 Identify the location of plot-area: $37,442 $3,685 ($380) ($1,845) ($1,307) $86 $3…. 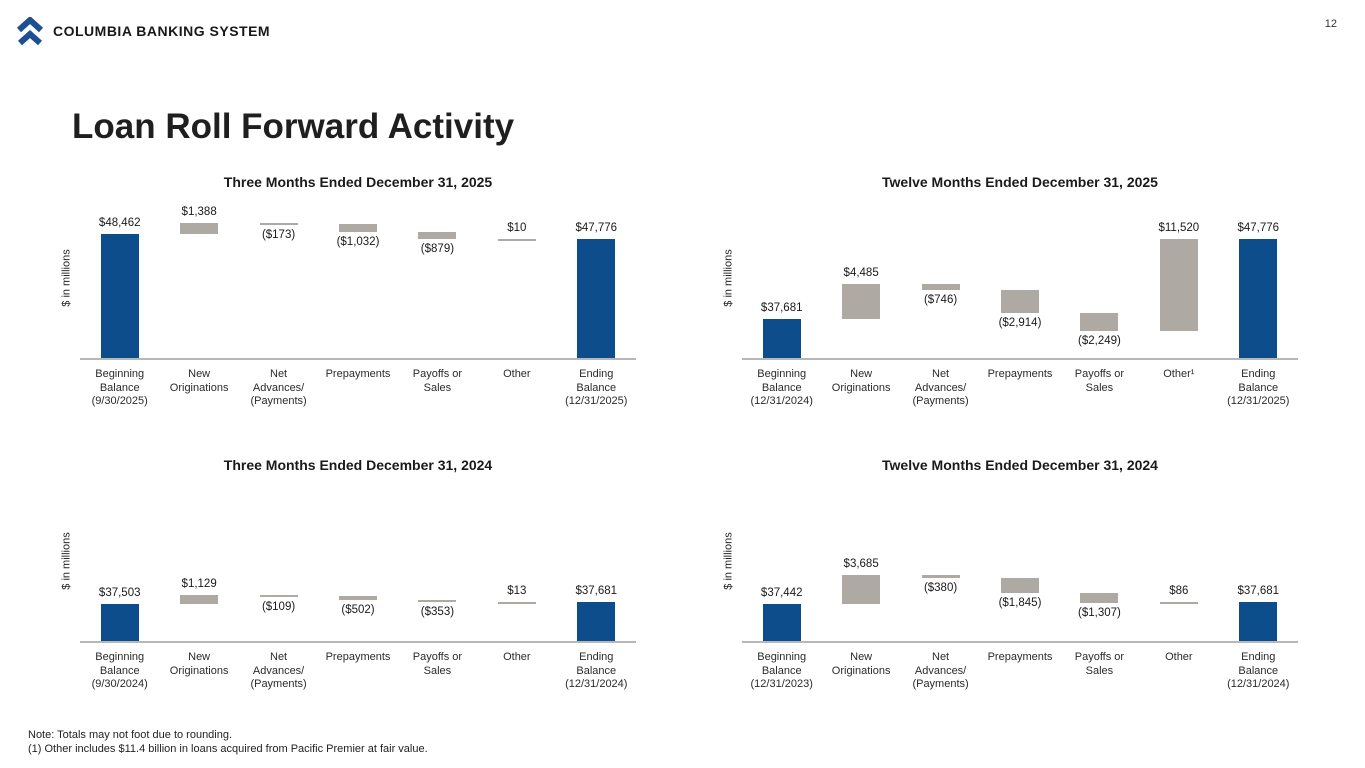
(1020, 562).